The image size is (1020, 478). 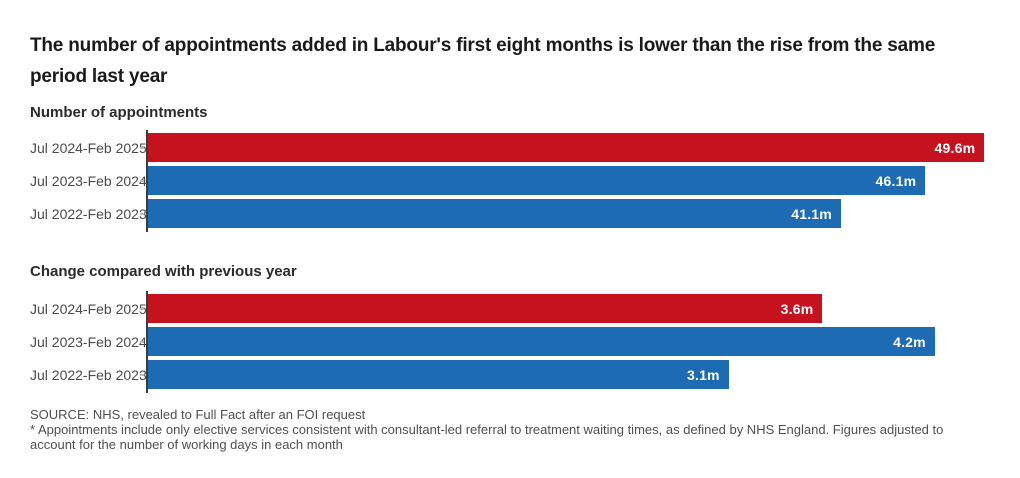 I want to click on bar-track: 49.6m, so click(x=569, y=147).